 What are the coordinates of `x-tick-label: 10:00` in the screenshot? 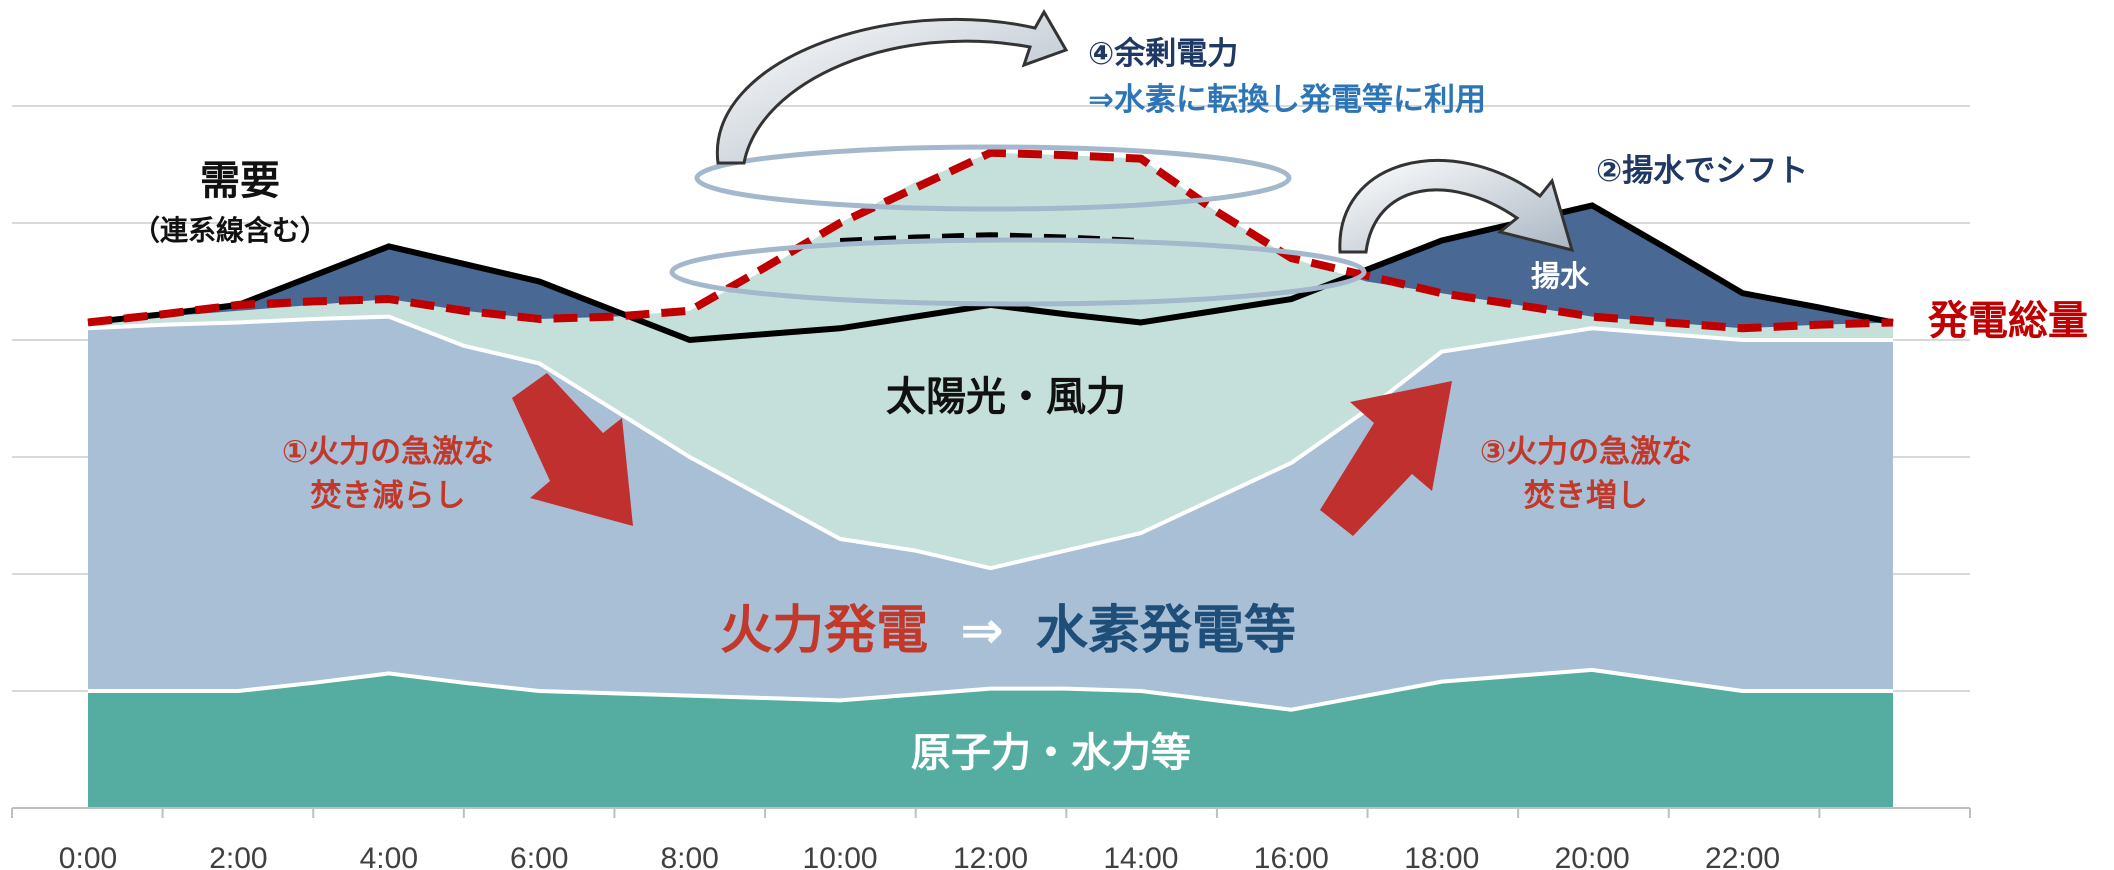 It's located at (840, 856).